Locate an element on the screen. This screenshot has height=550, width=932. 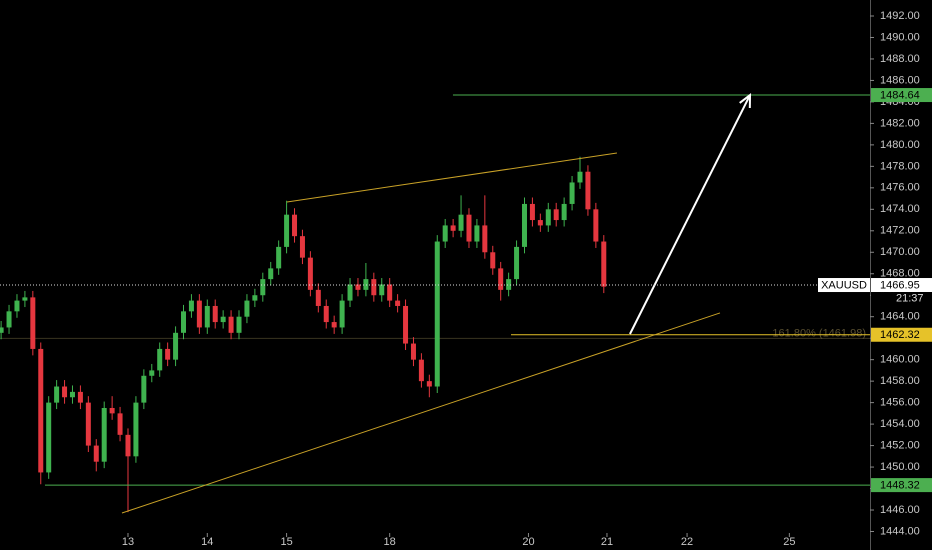
y-tick-label: 1460.00 is located at coordinates (900, 360).